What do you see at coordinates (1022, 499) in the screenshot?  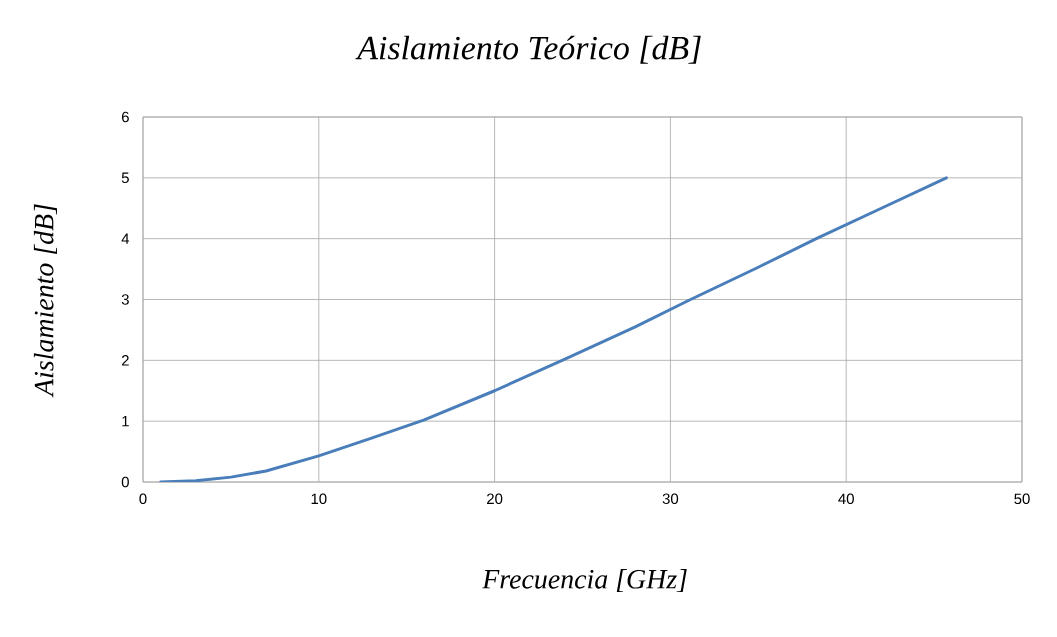 I see `x-tick-label: 50` at bounding box center [1022, 499].